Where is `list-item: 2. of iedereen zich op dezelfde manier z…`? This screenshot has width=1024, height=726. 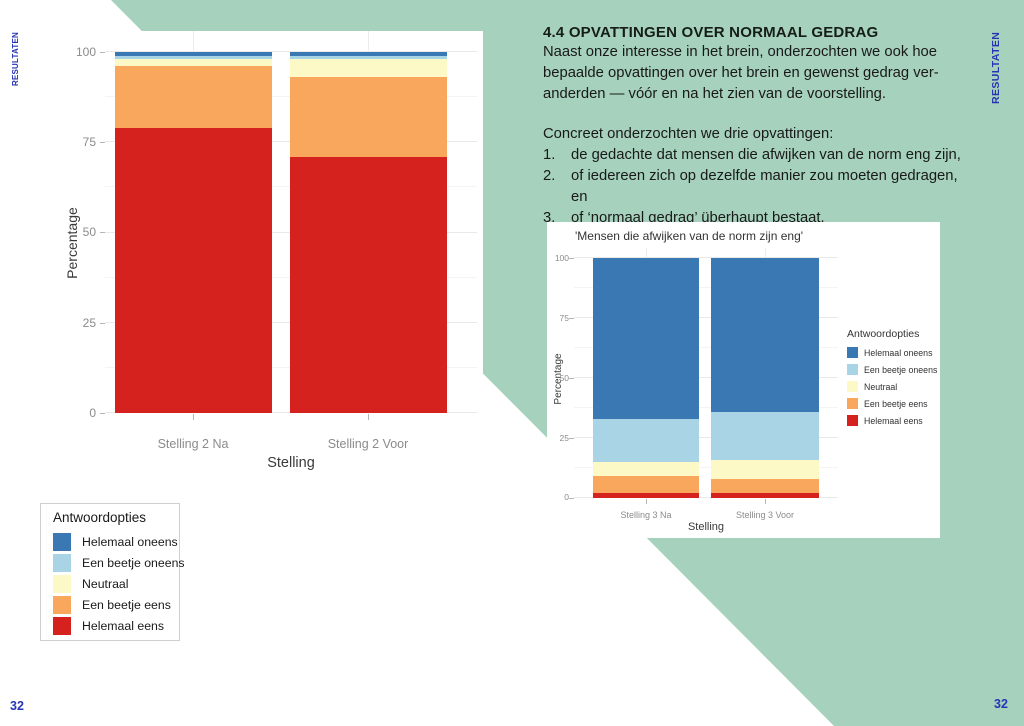
list-item: 2. of iedereen zich op dezelfde manier z… is located at coordinates (768, 187).